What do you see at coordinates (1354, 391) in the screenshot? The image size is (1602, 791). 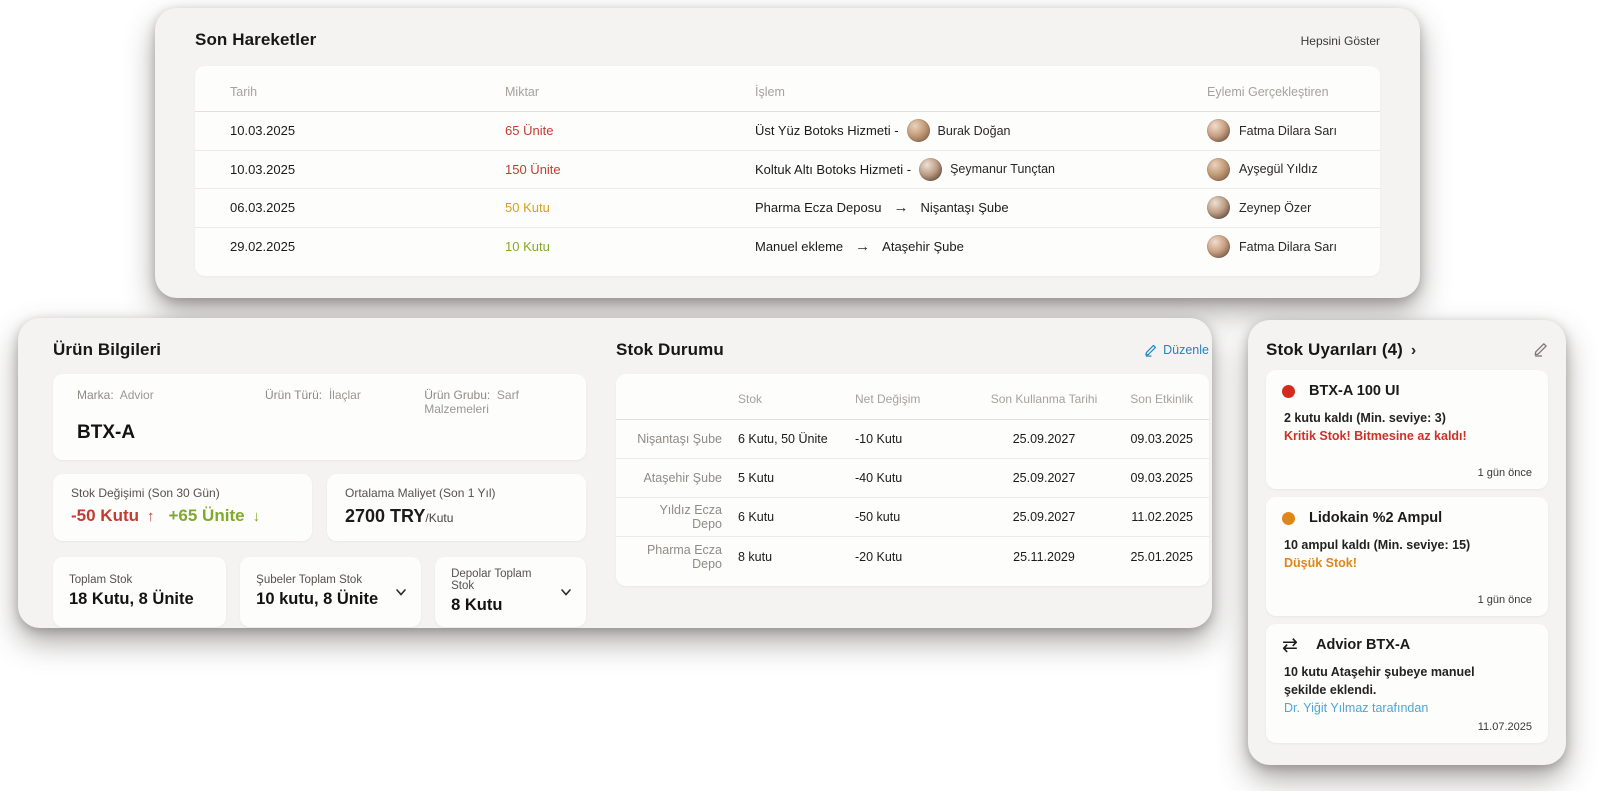 I see `alert-product-name: BTX-A 100 UI` at bounding box center [1354, 391].